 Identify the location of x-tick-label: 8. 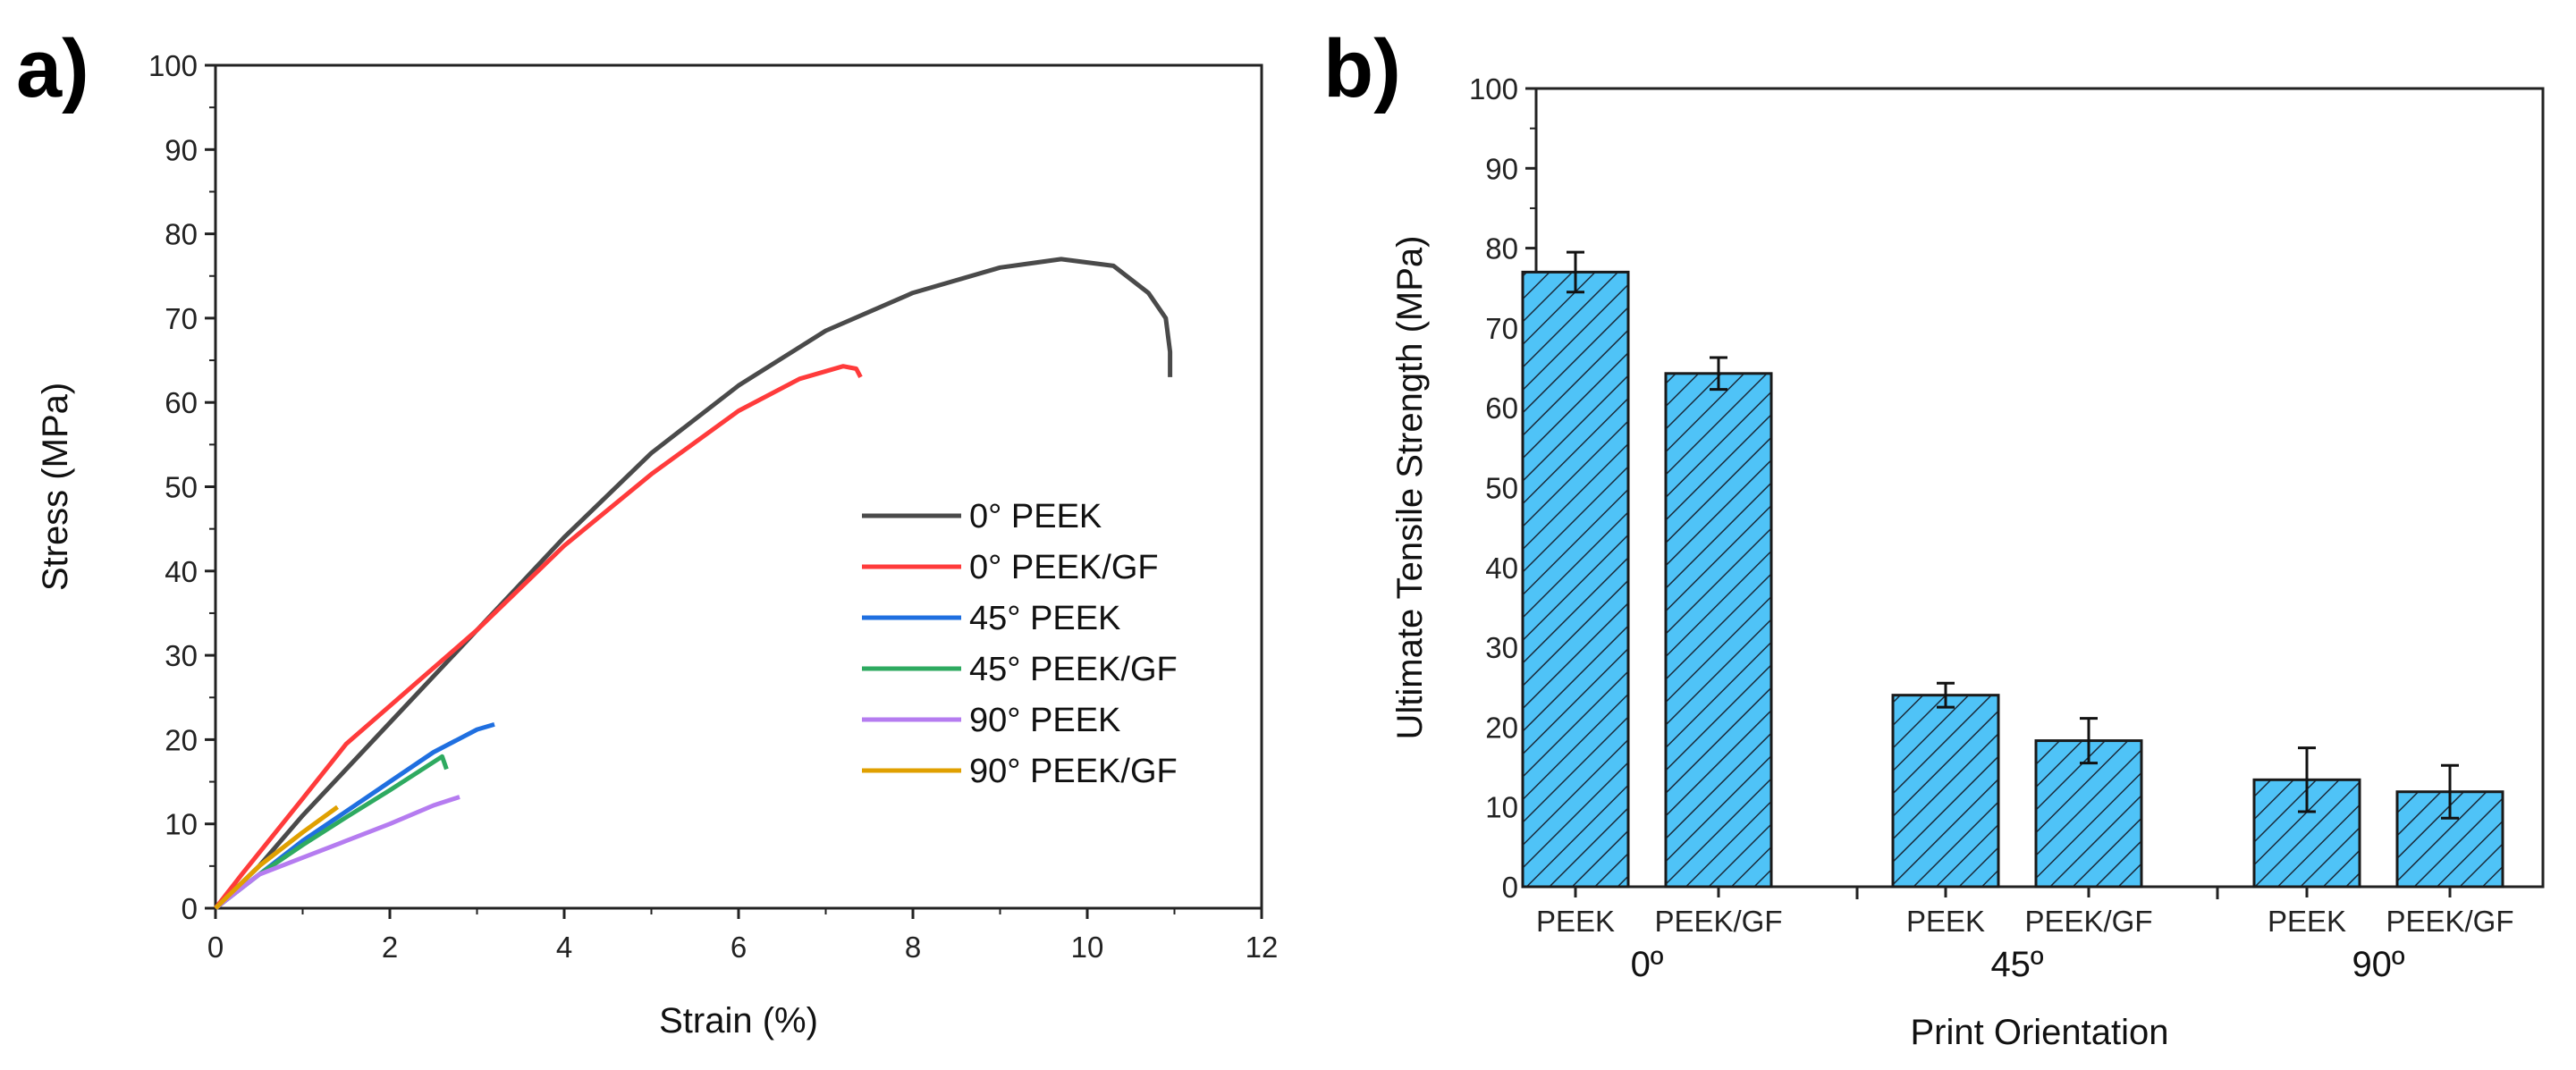
(913, 947).